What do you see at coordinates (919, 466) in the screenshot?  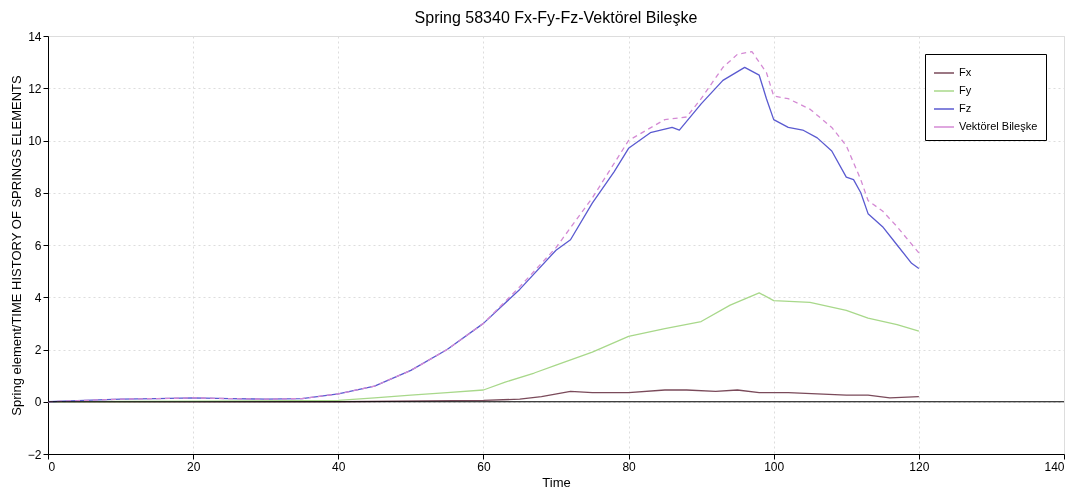 I see `x-tick-label: 120` at bounding box center [919, 466].